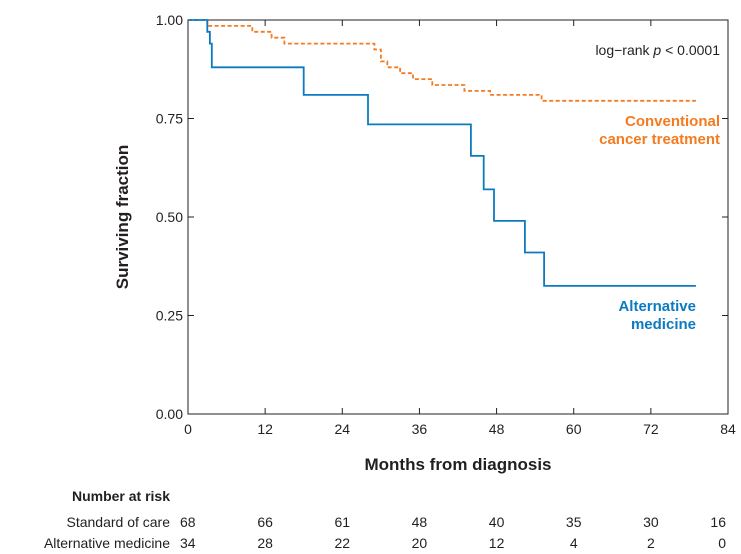  What do you see at coordinates (657, 306) in the screenshot?
I see `series-label-1: Alternative` at bounding box center [657, 306].